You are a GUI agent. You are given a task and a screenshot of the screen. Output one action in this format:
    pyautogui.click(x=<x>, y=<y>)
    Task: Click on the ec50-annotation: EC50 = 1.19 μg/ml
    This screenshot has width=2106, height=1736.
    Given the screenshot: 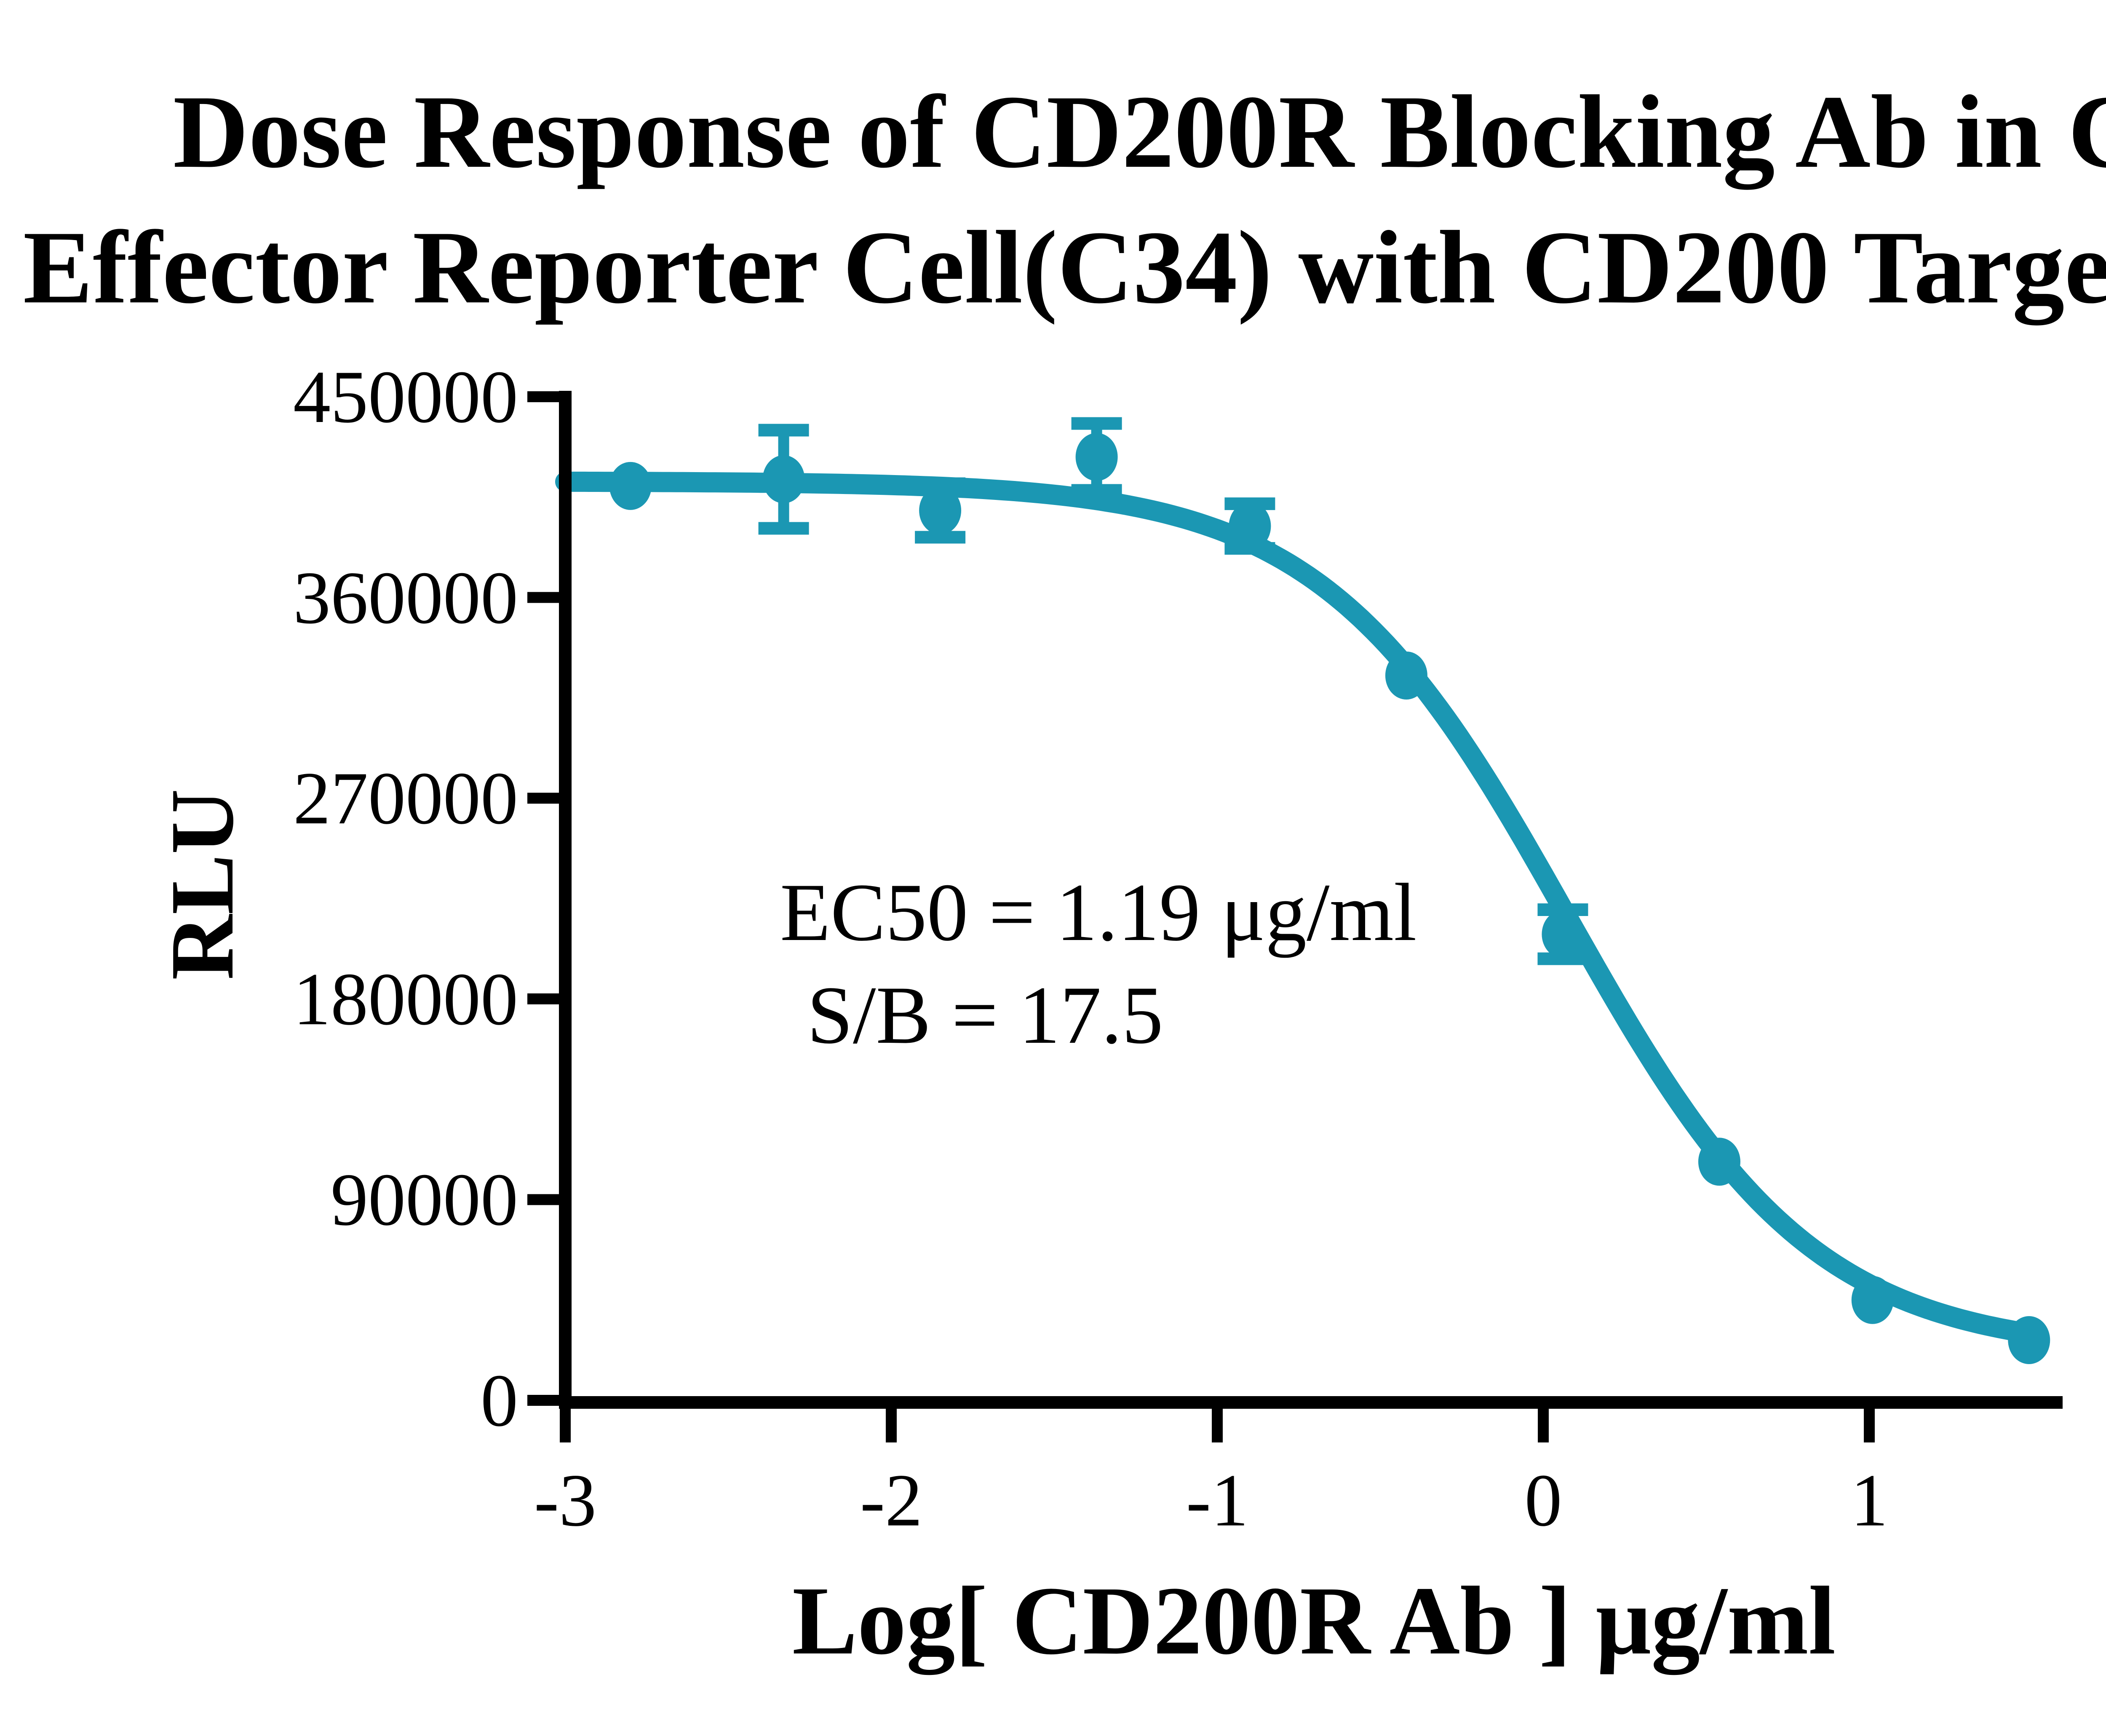 What is the action you would take?
    pyautogui.click(x=1098, y=913)
    